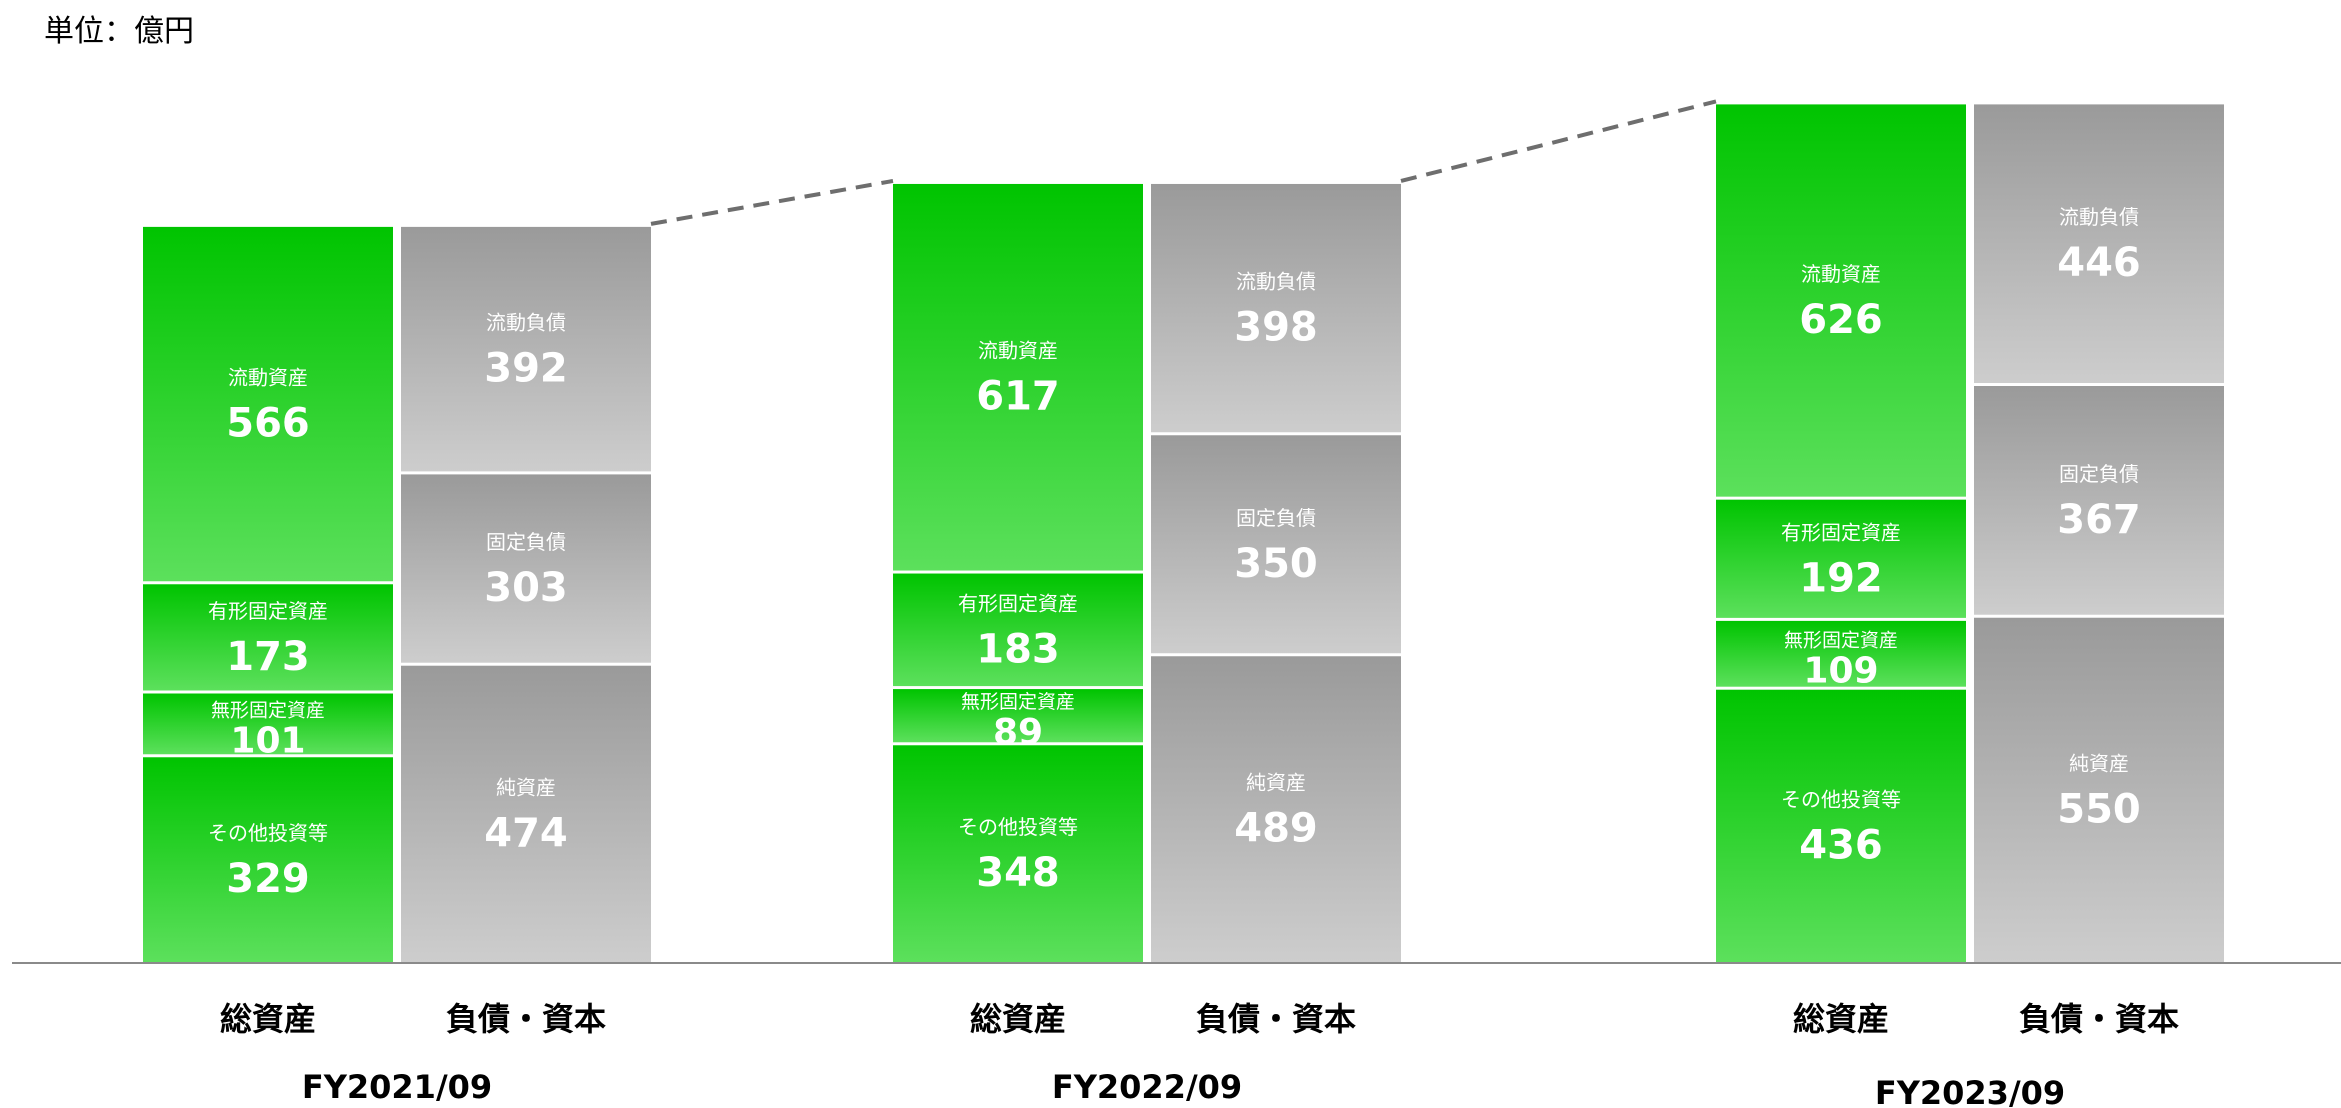  What do you see at coordinates (1147, 1087) in the screenshot?
I see `period-label: FY2022/09` at bounding box center [1147, 1087].